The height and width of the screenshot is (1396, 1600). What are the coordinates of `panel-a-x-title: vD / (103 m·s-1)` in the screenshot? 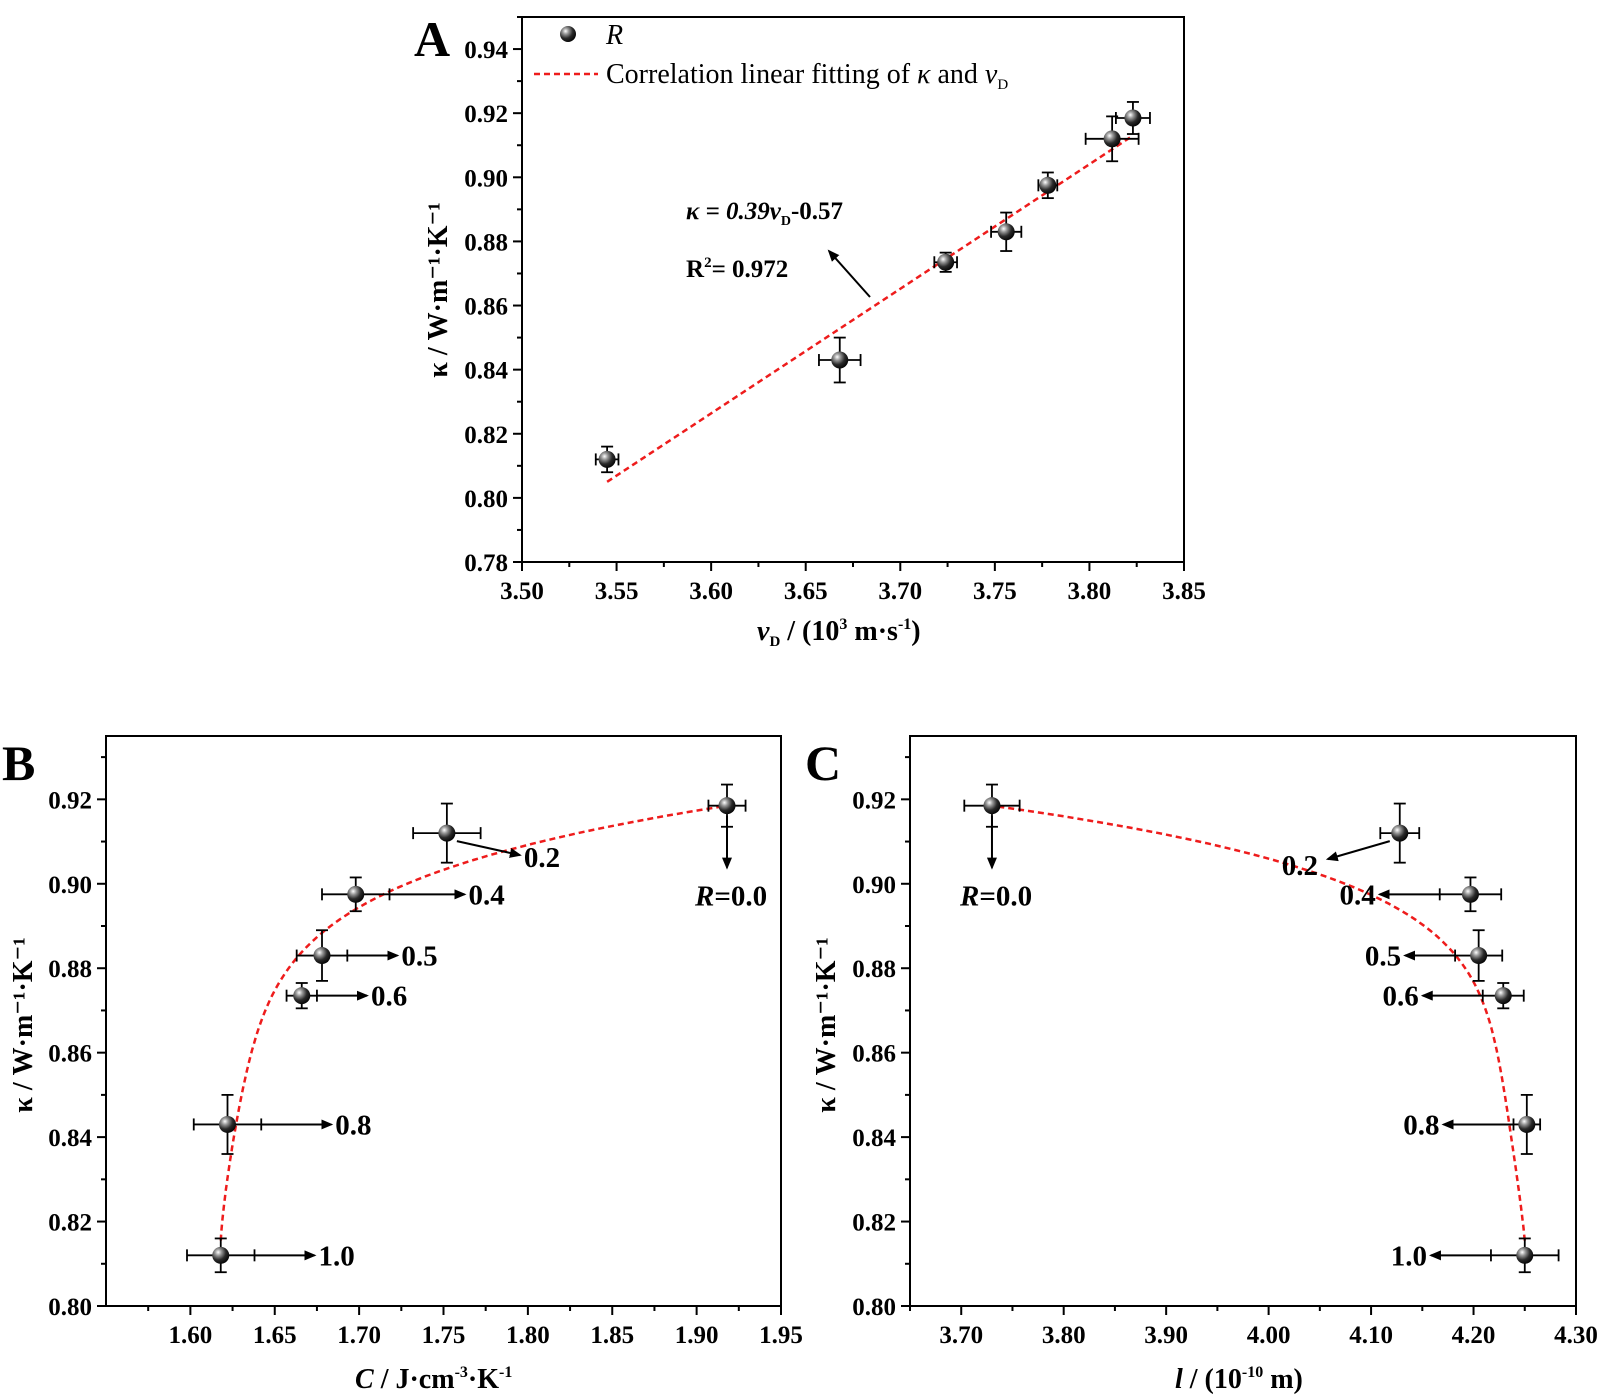 It's located at (839, 633).